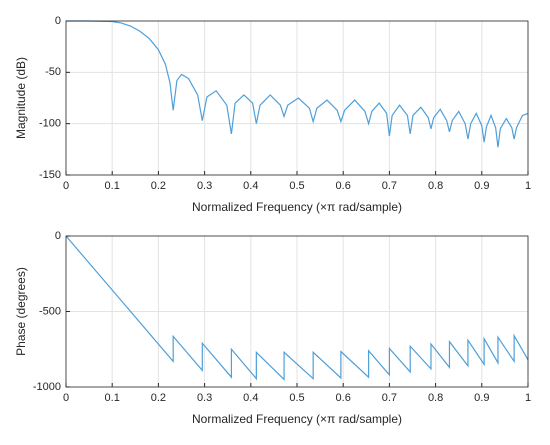 The width and height of the screenshot is (550, 445). I want to click on y-tick-label: -1000, so click(47, 387).